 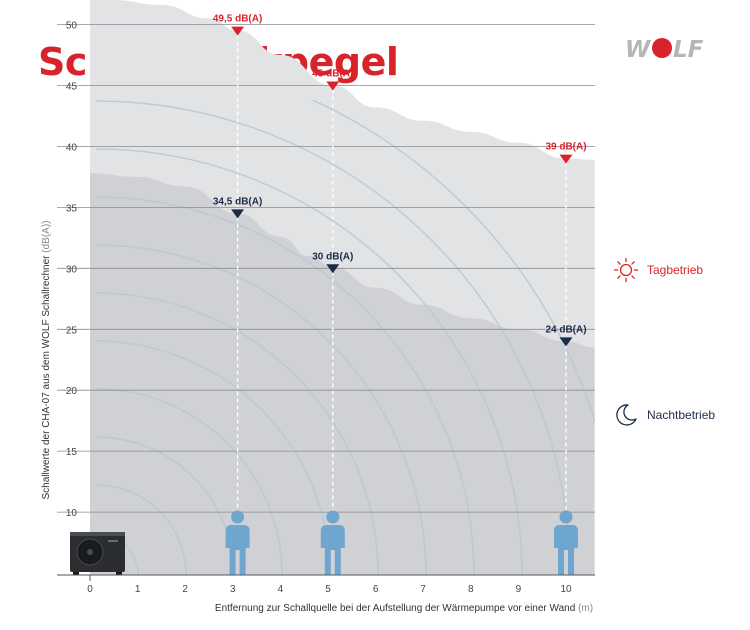 What do you see at coordinates (46, 237) in the screenshot?
I see `y-axis-unit: (dB(A))` at bounding box center [46, 237].